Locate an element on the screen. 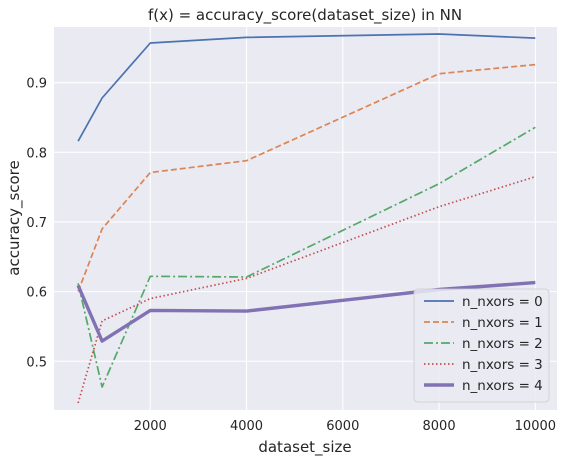 The width and height of the screenshot is (564, 461). legend-label-0: n_nxors = 0 is located at coordinates (502, 302).